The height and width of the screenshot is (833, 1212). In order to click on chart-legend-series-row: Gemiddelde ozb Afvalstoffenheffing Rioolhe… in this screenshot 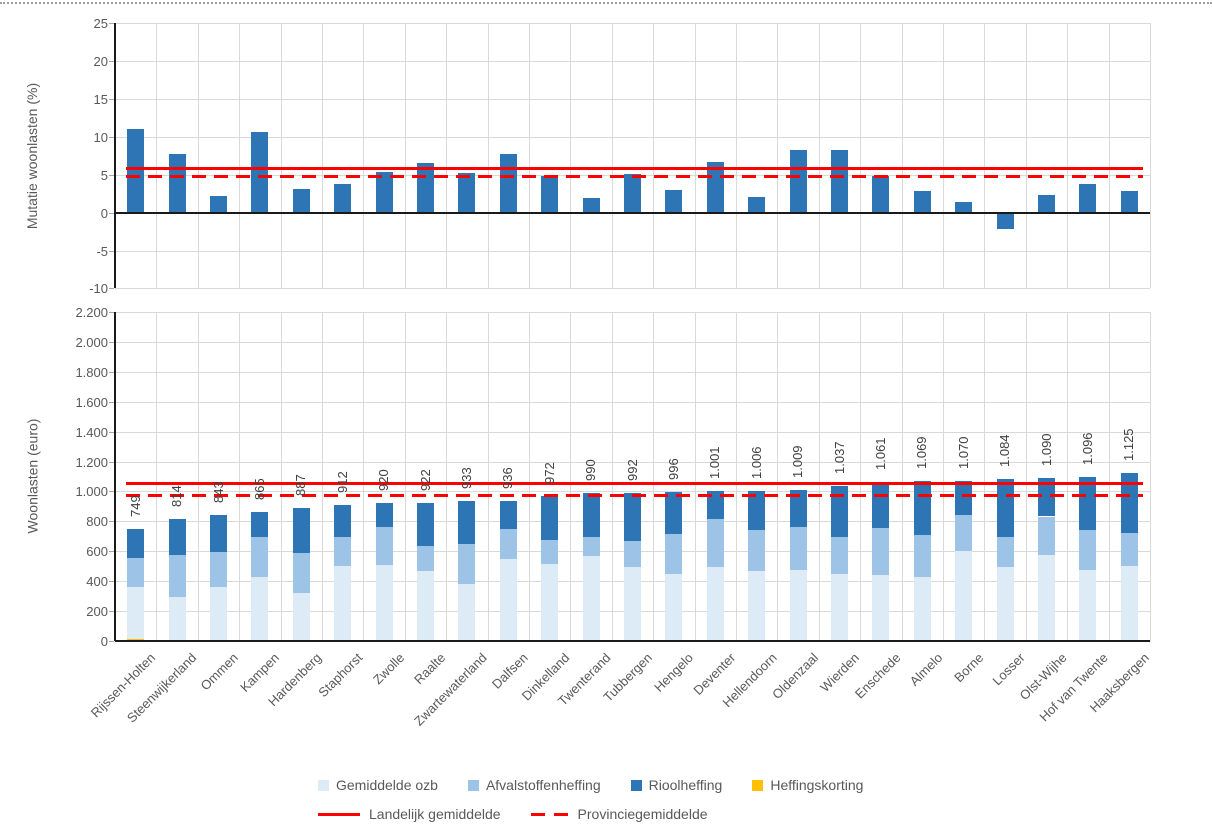, I will do `click(605, 785)`.